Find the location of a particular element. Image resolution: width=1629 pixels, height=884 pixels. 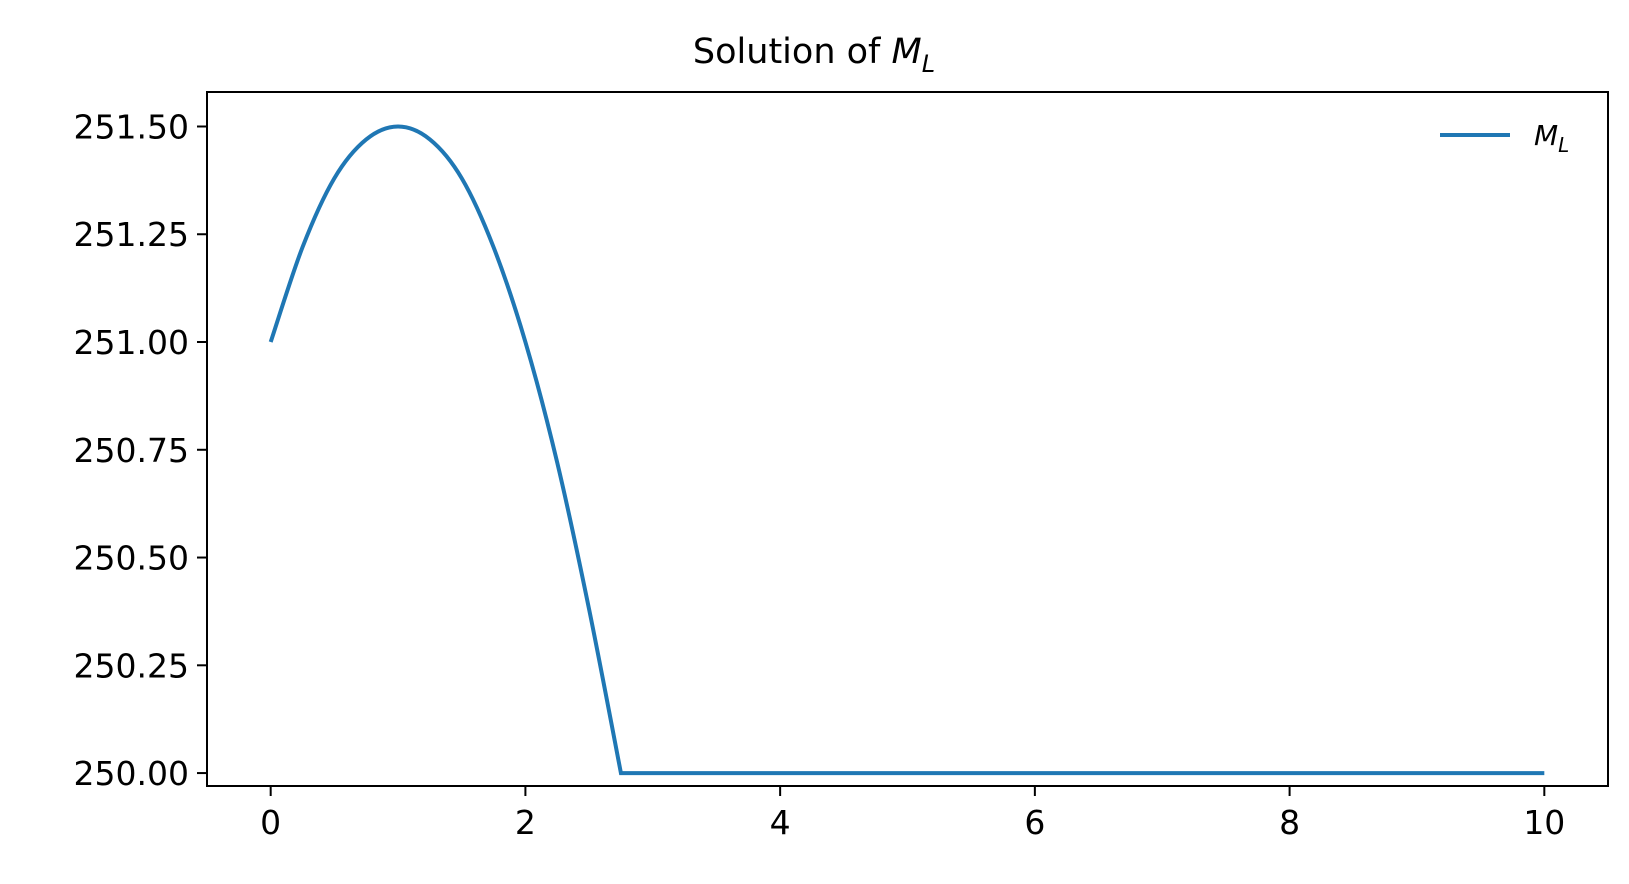

y-tick-label: 250.25 is located at coordinates (131, 665).